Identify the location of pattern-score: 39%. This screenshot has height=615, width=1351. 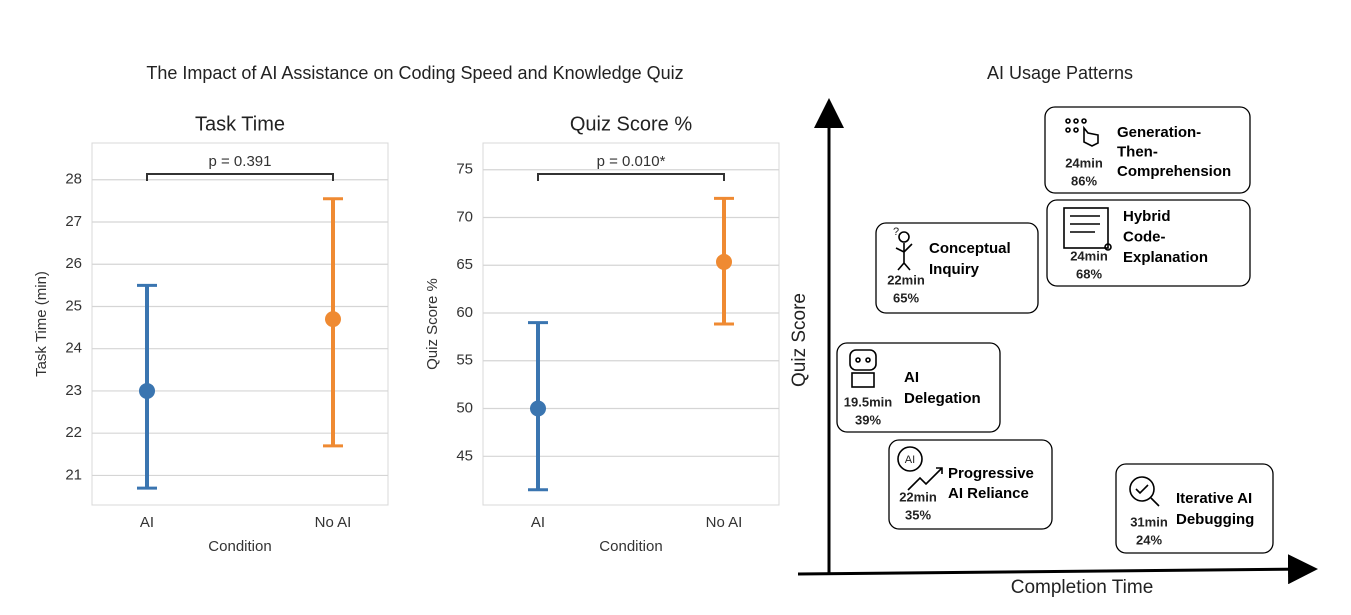
(868, 419).